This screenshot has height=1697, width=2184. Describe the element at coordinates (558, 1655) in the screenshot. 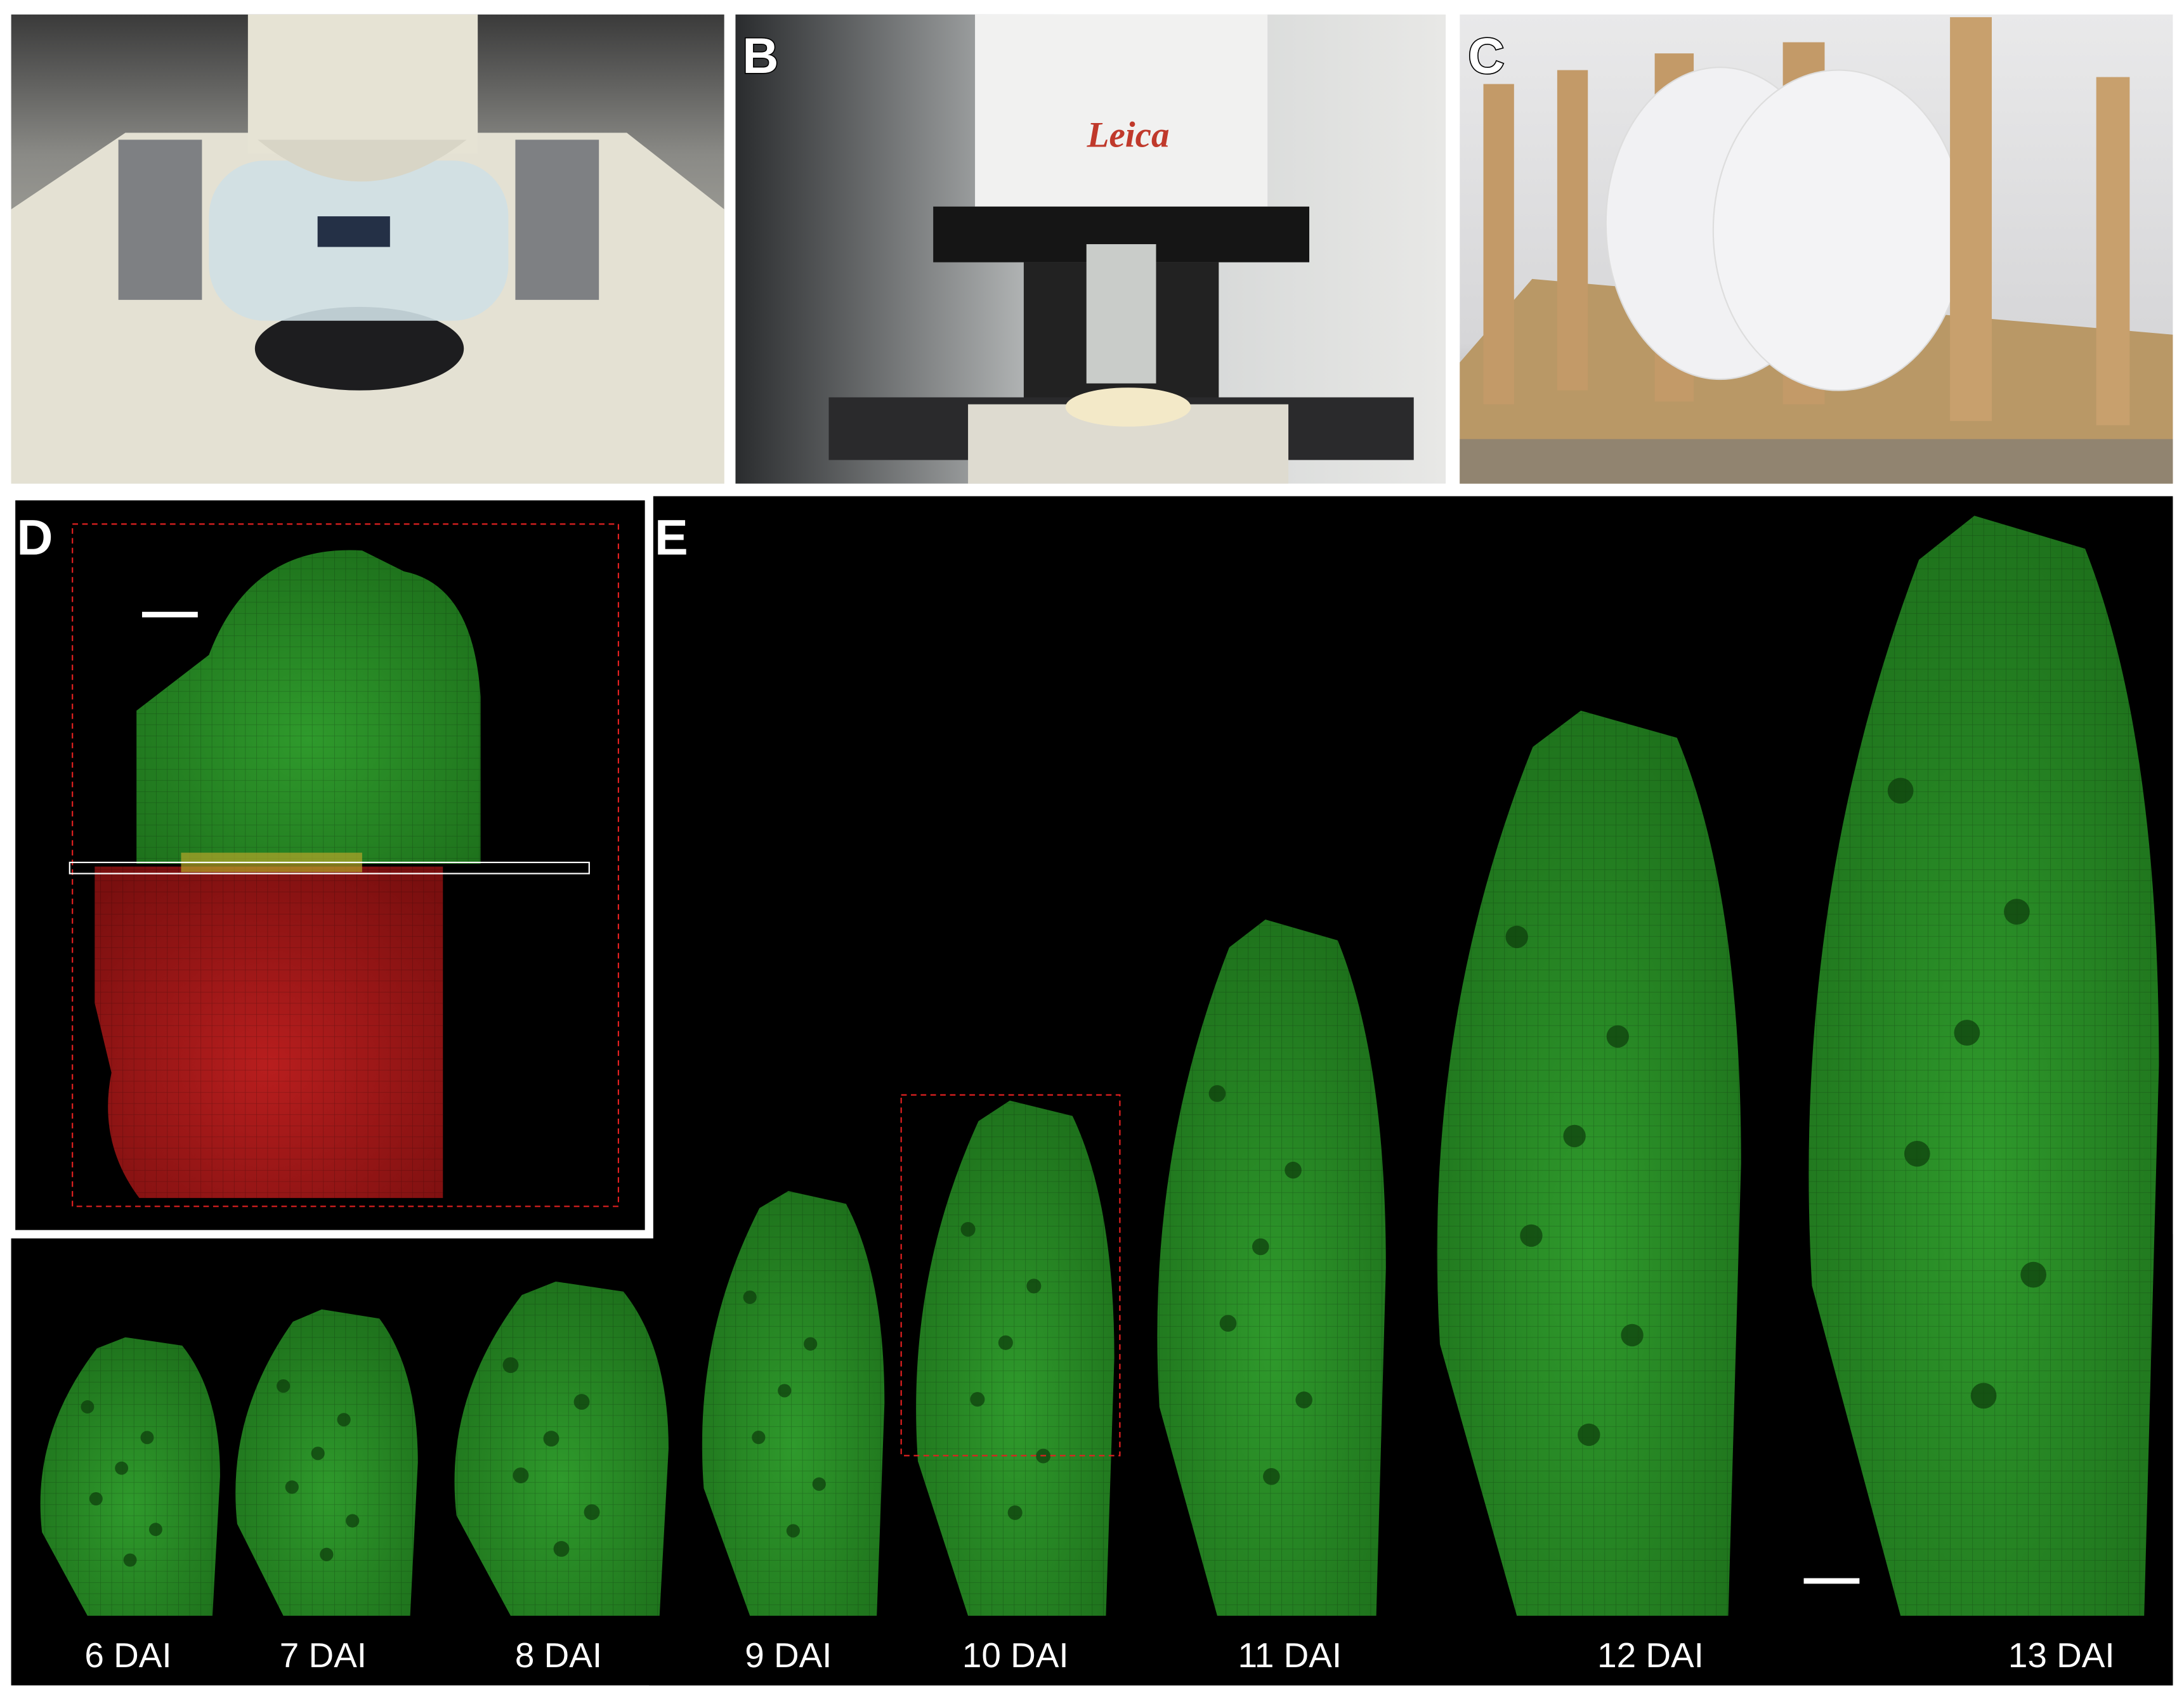

I see `time-label: 8 DAI` at that location.